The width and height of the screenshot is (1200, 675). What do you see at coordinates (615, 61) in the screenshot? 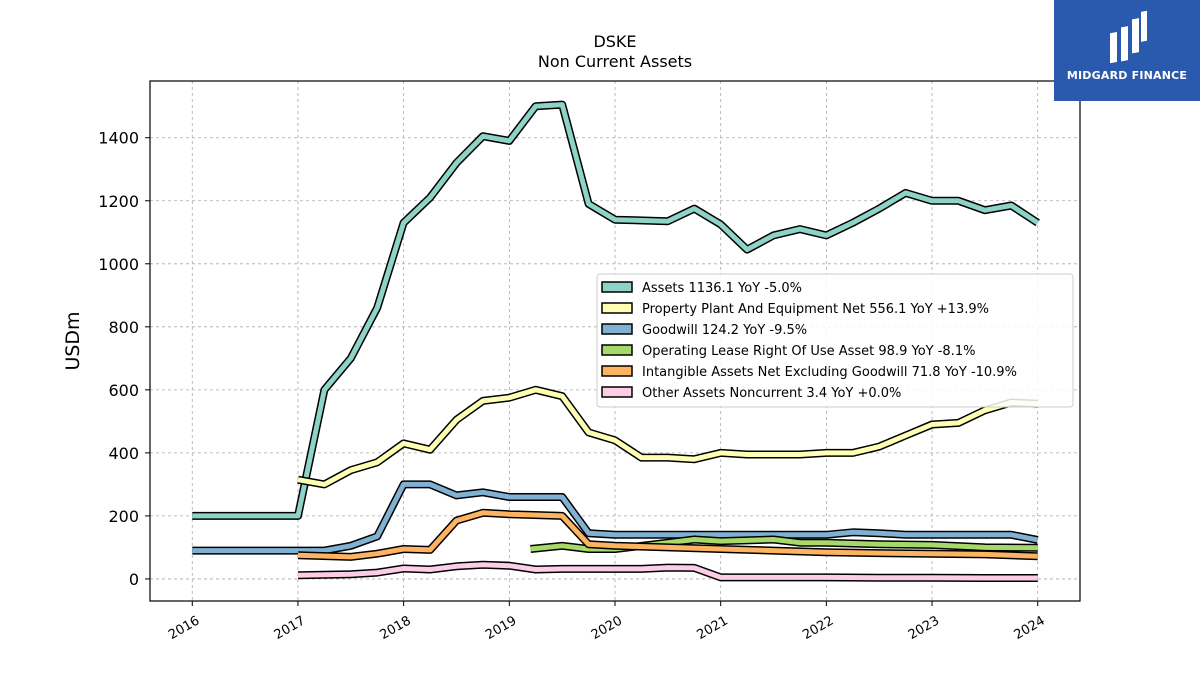
I see `chart-subtitle: Non Current Assets` at bounding box center [615, 61].